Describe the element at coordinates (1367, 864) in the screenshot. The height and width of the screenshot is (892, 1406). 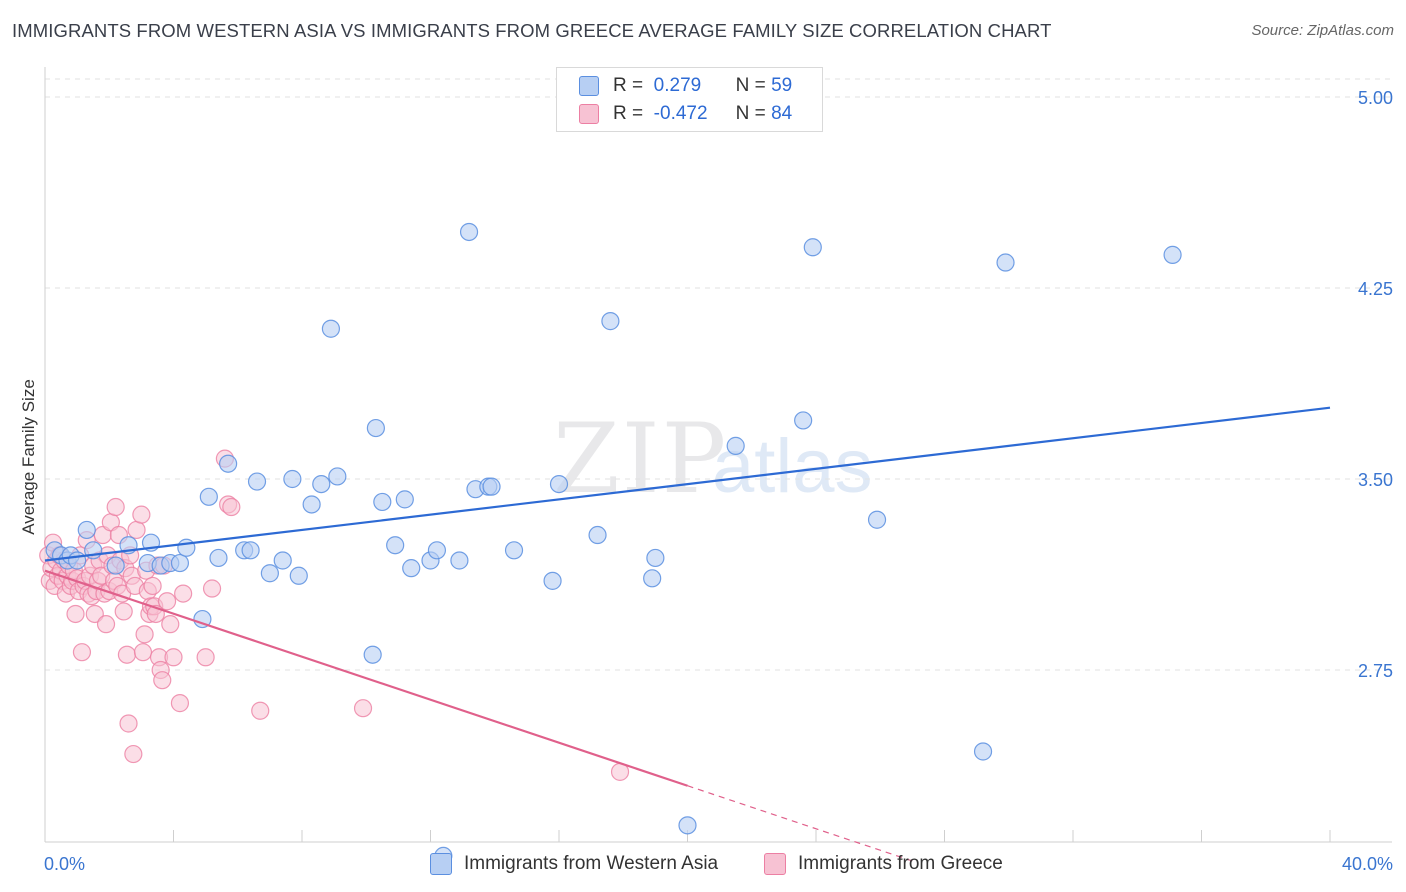
I see `x-tick-label-max: 40.0%` at that location.